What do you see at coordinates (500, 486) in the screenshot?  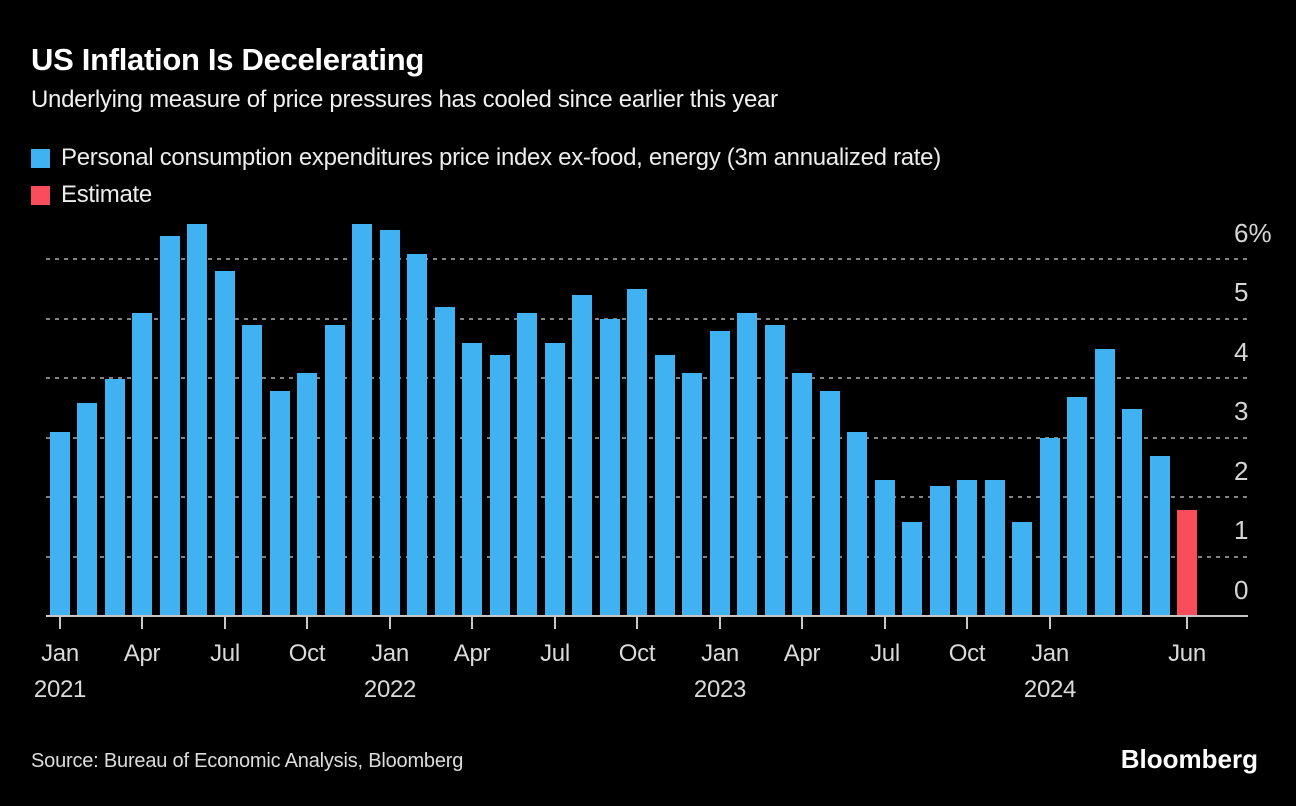 I see `bar-may-2022` at bounding box center [500, 486].